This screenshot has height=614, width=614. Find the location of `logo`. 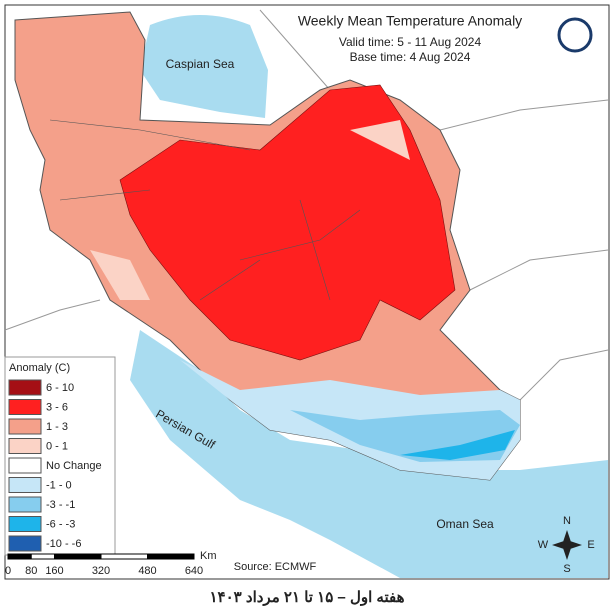

logo is located at coordinates (575, 35).